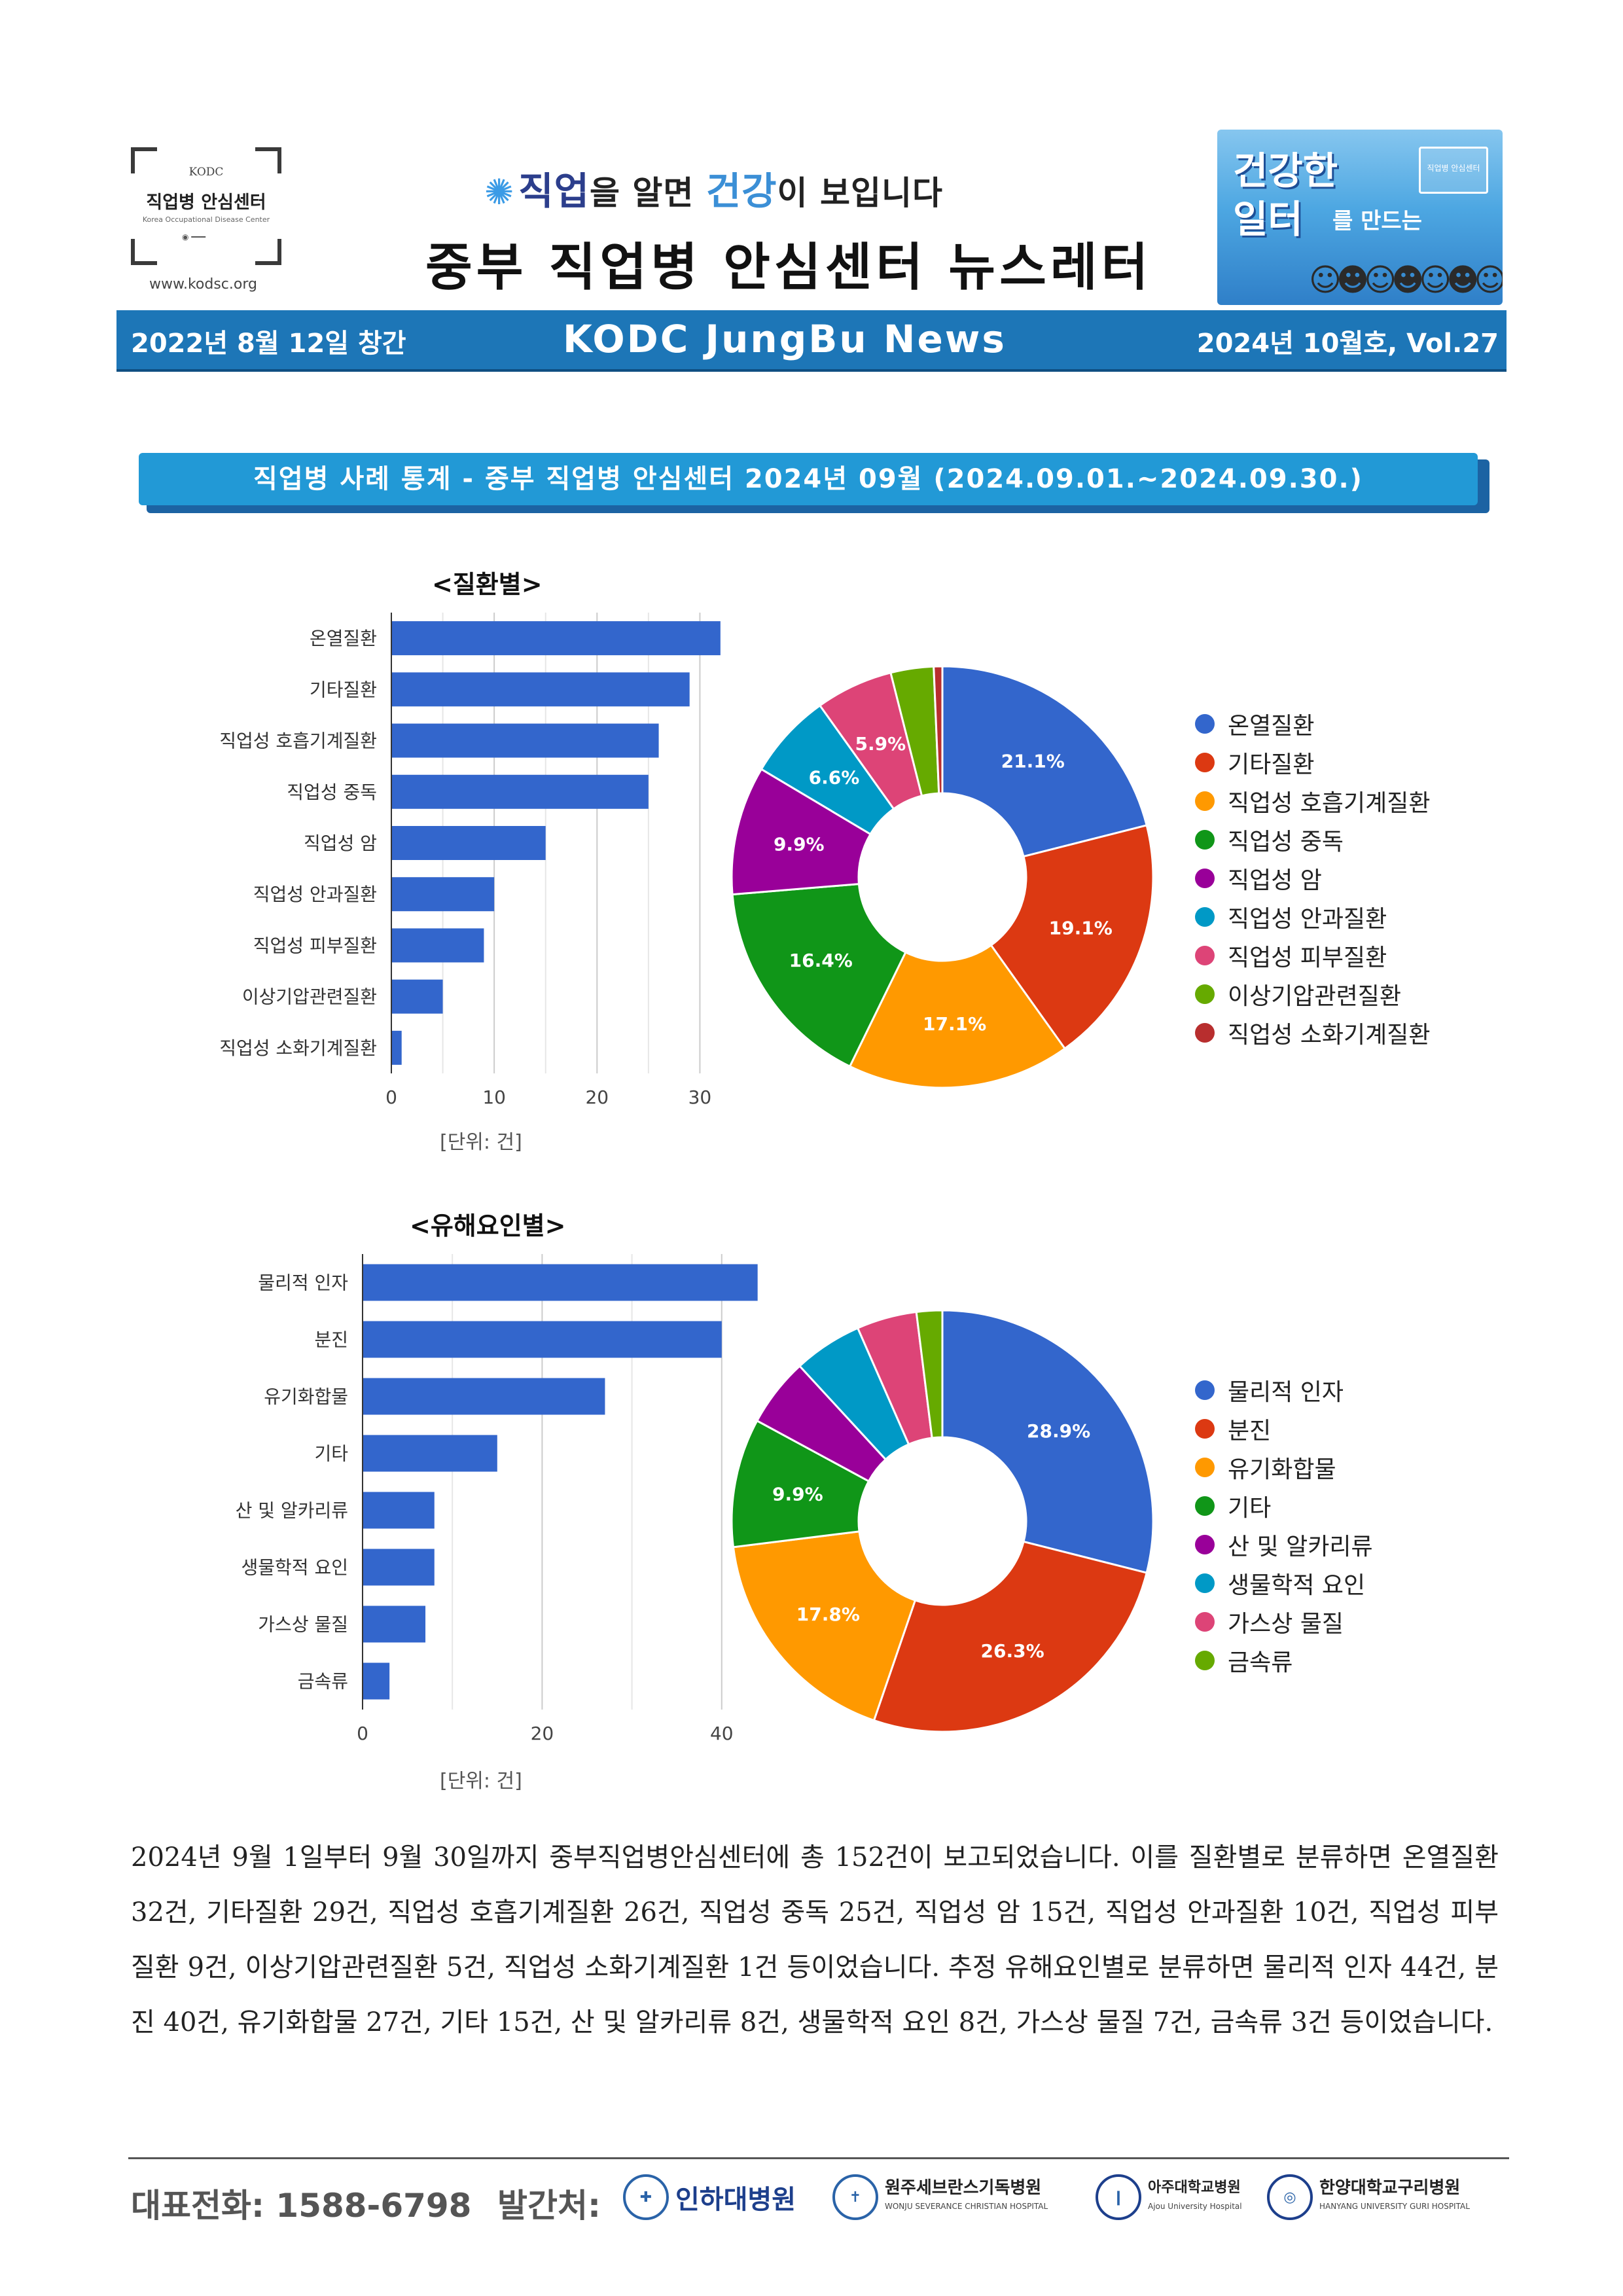 The height and width of the screenshot is (2296, 1623). What do you see at coordinates (741, 191) in the screenshot?
I see `slogan-part3: 건강` at bounding box center [741, 191].